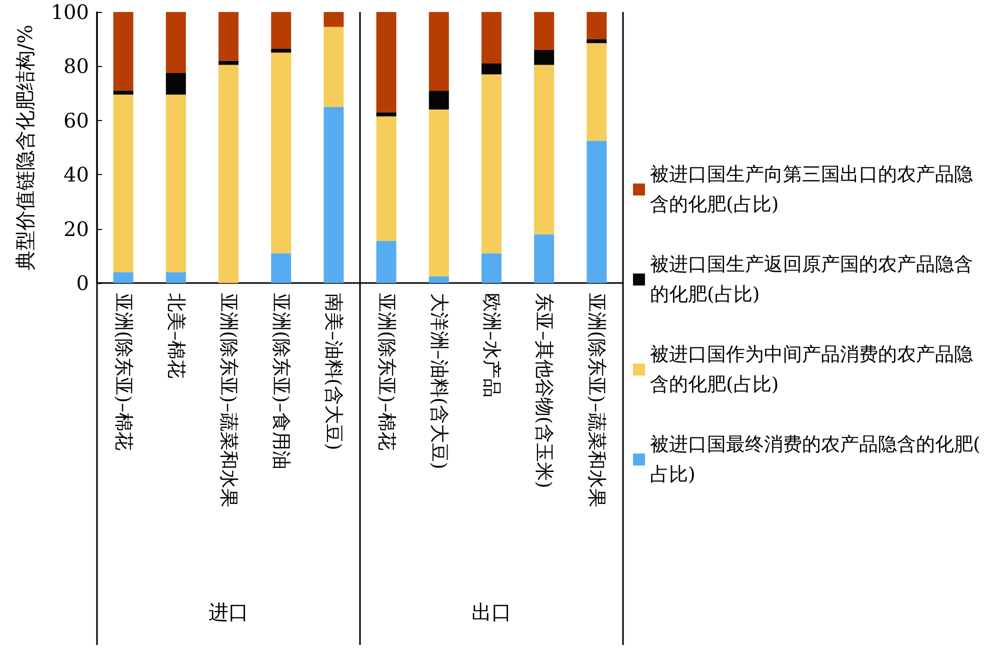  What do you see at coordinates (281, 381) in the screenshot?
I see `x-tick-label: 亚洲(除东亚)–食用油` at bounding box center [281, 381].